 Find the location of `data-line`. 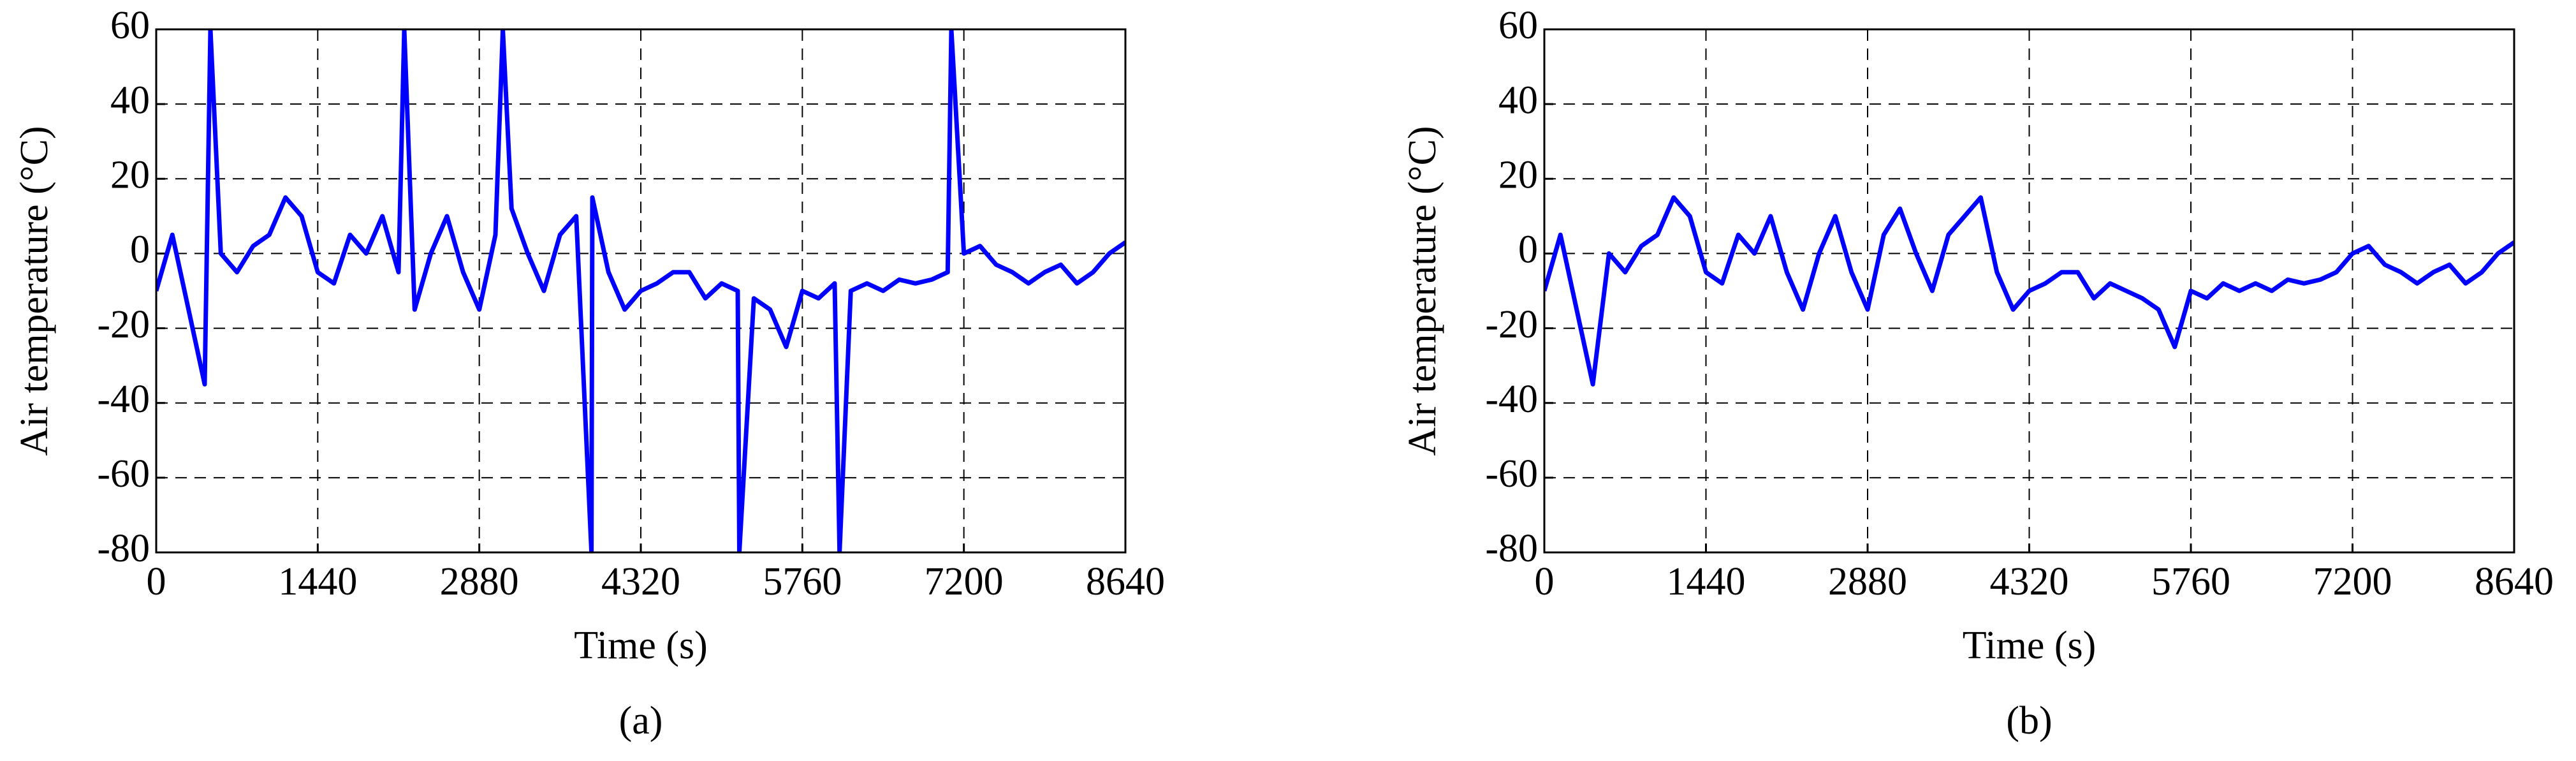

data-line is located at coordinates (2029, 291).